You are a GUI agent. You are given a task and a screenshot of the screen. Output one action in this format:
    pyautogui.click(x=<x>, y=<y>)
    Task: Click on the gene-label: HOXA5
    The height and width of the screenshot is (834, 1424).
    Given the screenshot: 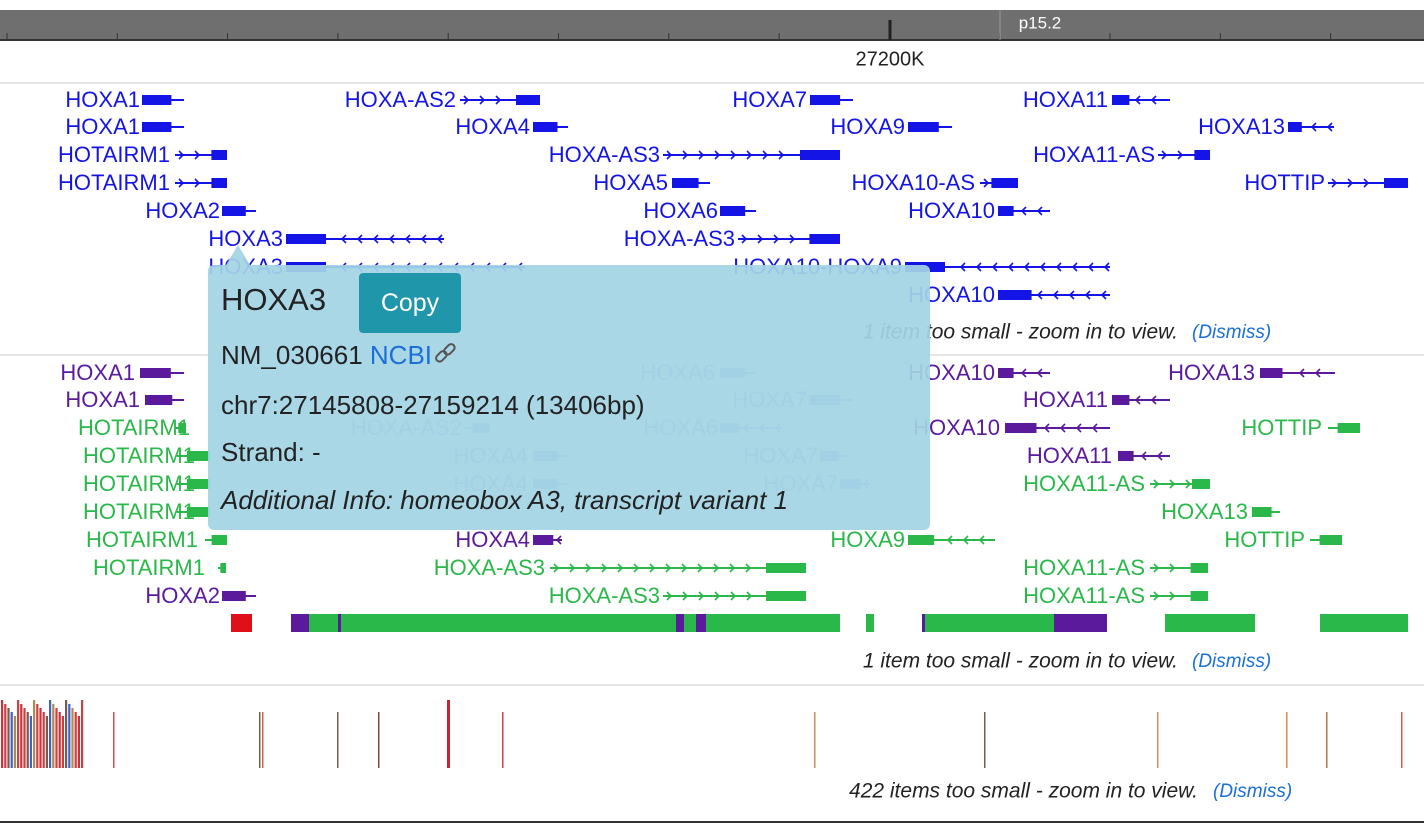 What is the action you would take?
    pyautogui.click(x=630, y=182)
    